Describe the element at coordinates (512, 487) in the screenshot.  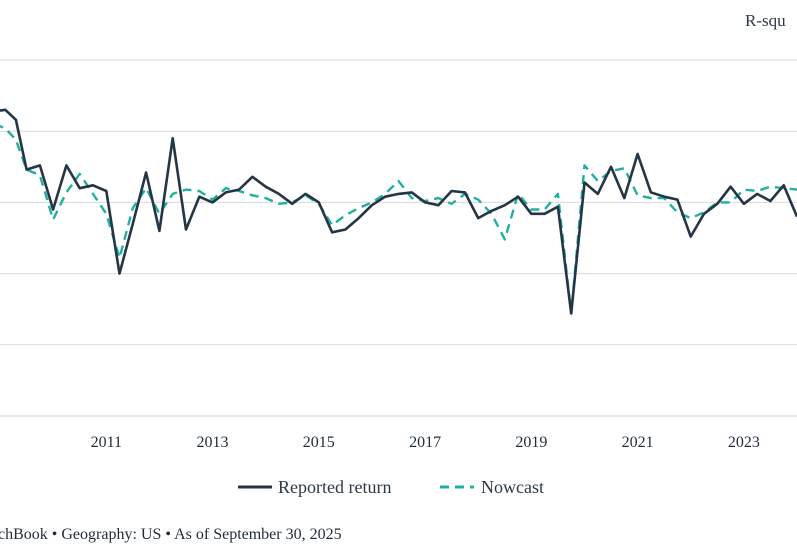
I see `legend-label-nowcast: Nowcast` at that location.